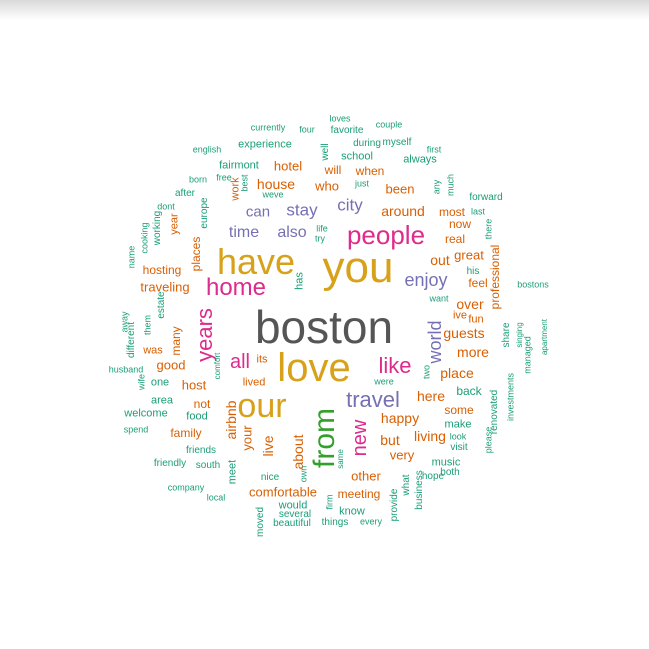 The width and height of the screenshot is (649, 649). What do you see at coordinates (170, 463) in the screenshot?
I see `cloud-word: friendly` at bounding box center [170, 463].